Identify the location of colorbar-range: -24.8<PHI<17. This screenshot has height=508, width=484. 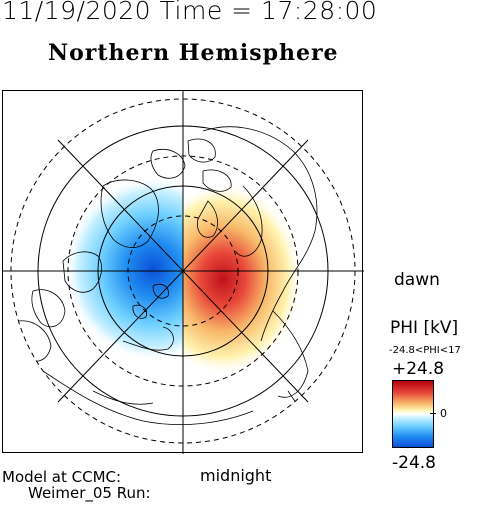
(425, 350).